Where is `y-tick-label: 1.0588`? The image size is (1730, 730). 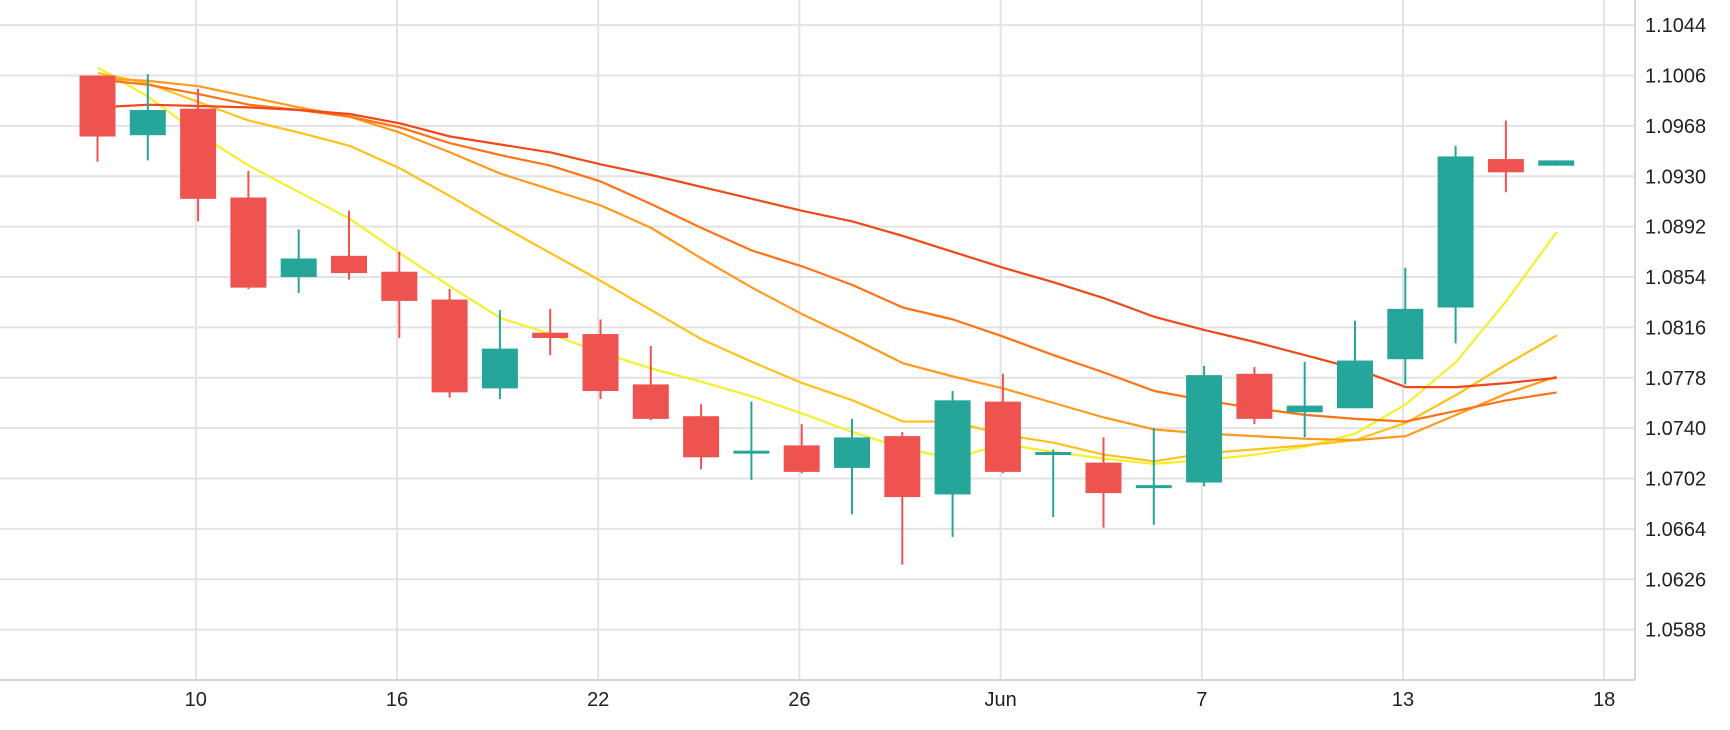 y-tick-label: 1.0588 is located at coordinates (1675, 631).